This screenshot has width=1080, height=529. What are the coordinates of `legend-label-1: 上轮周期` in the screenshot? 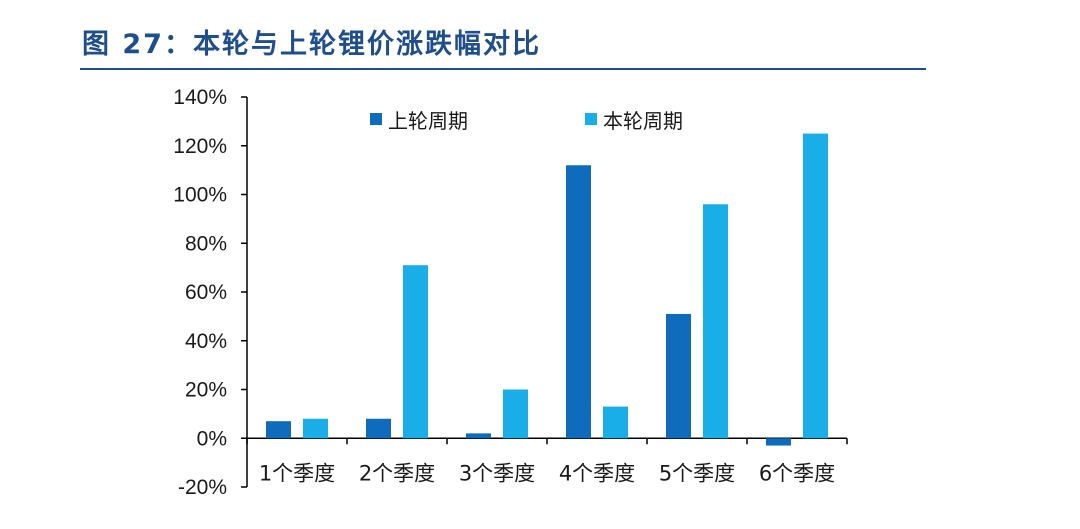 It's located at (428, 121).